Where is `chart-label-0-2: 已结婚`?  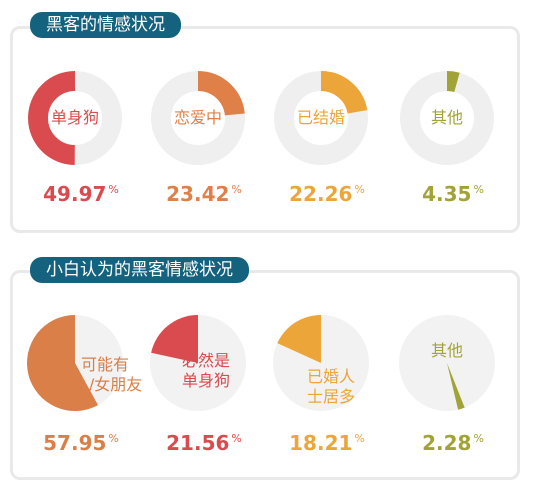 chart-label-0-2: 已结婚 is located at coordinates (321, 118).